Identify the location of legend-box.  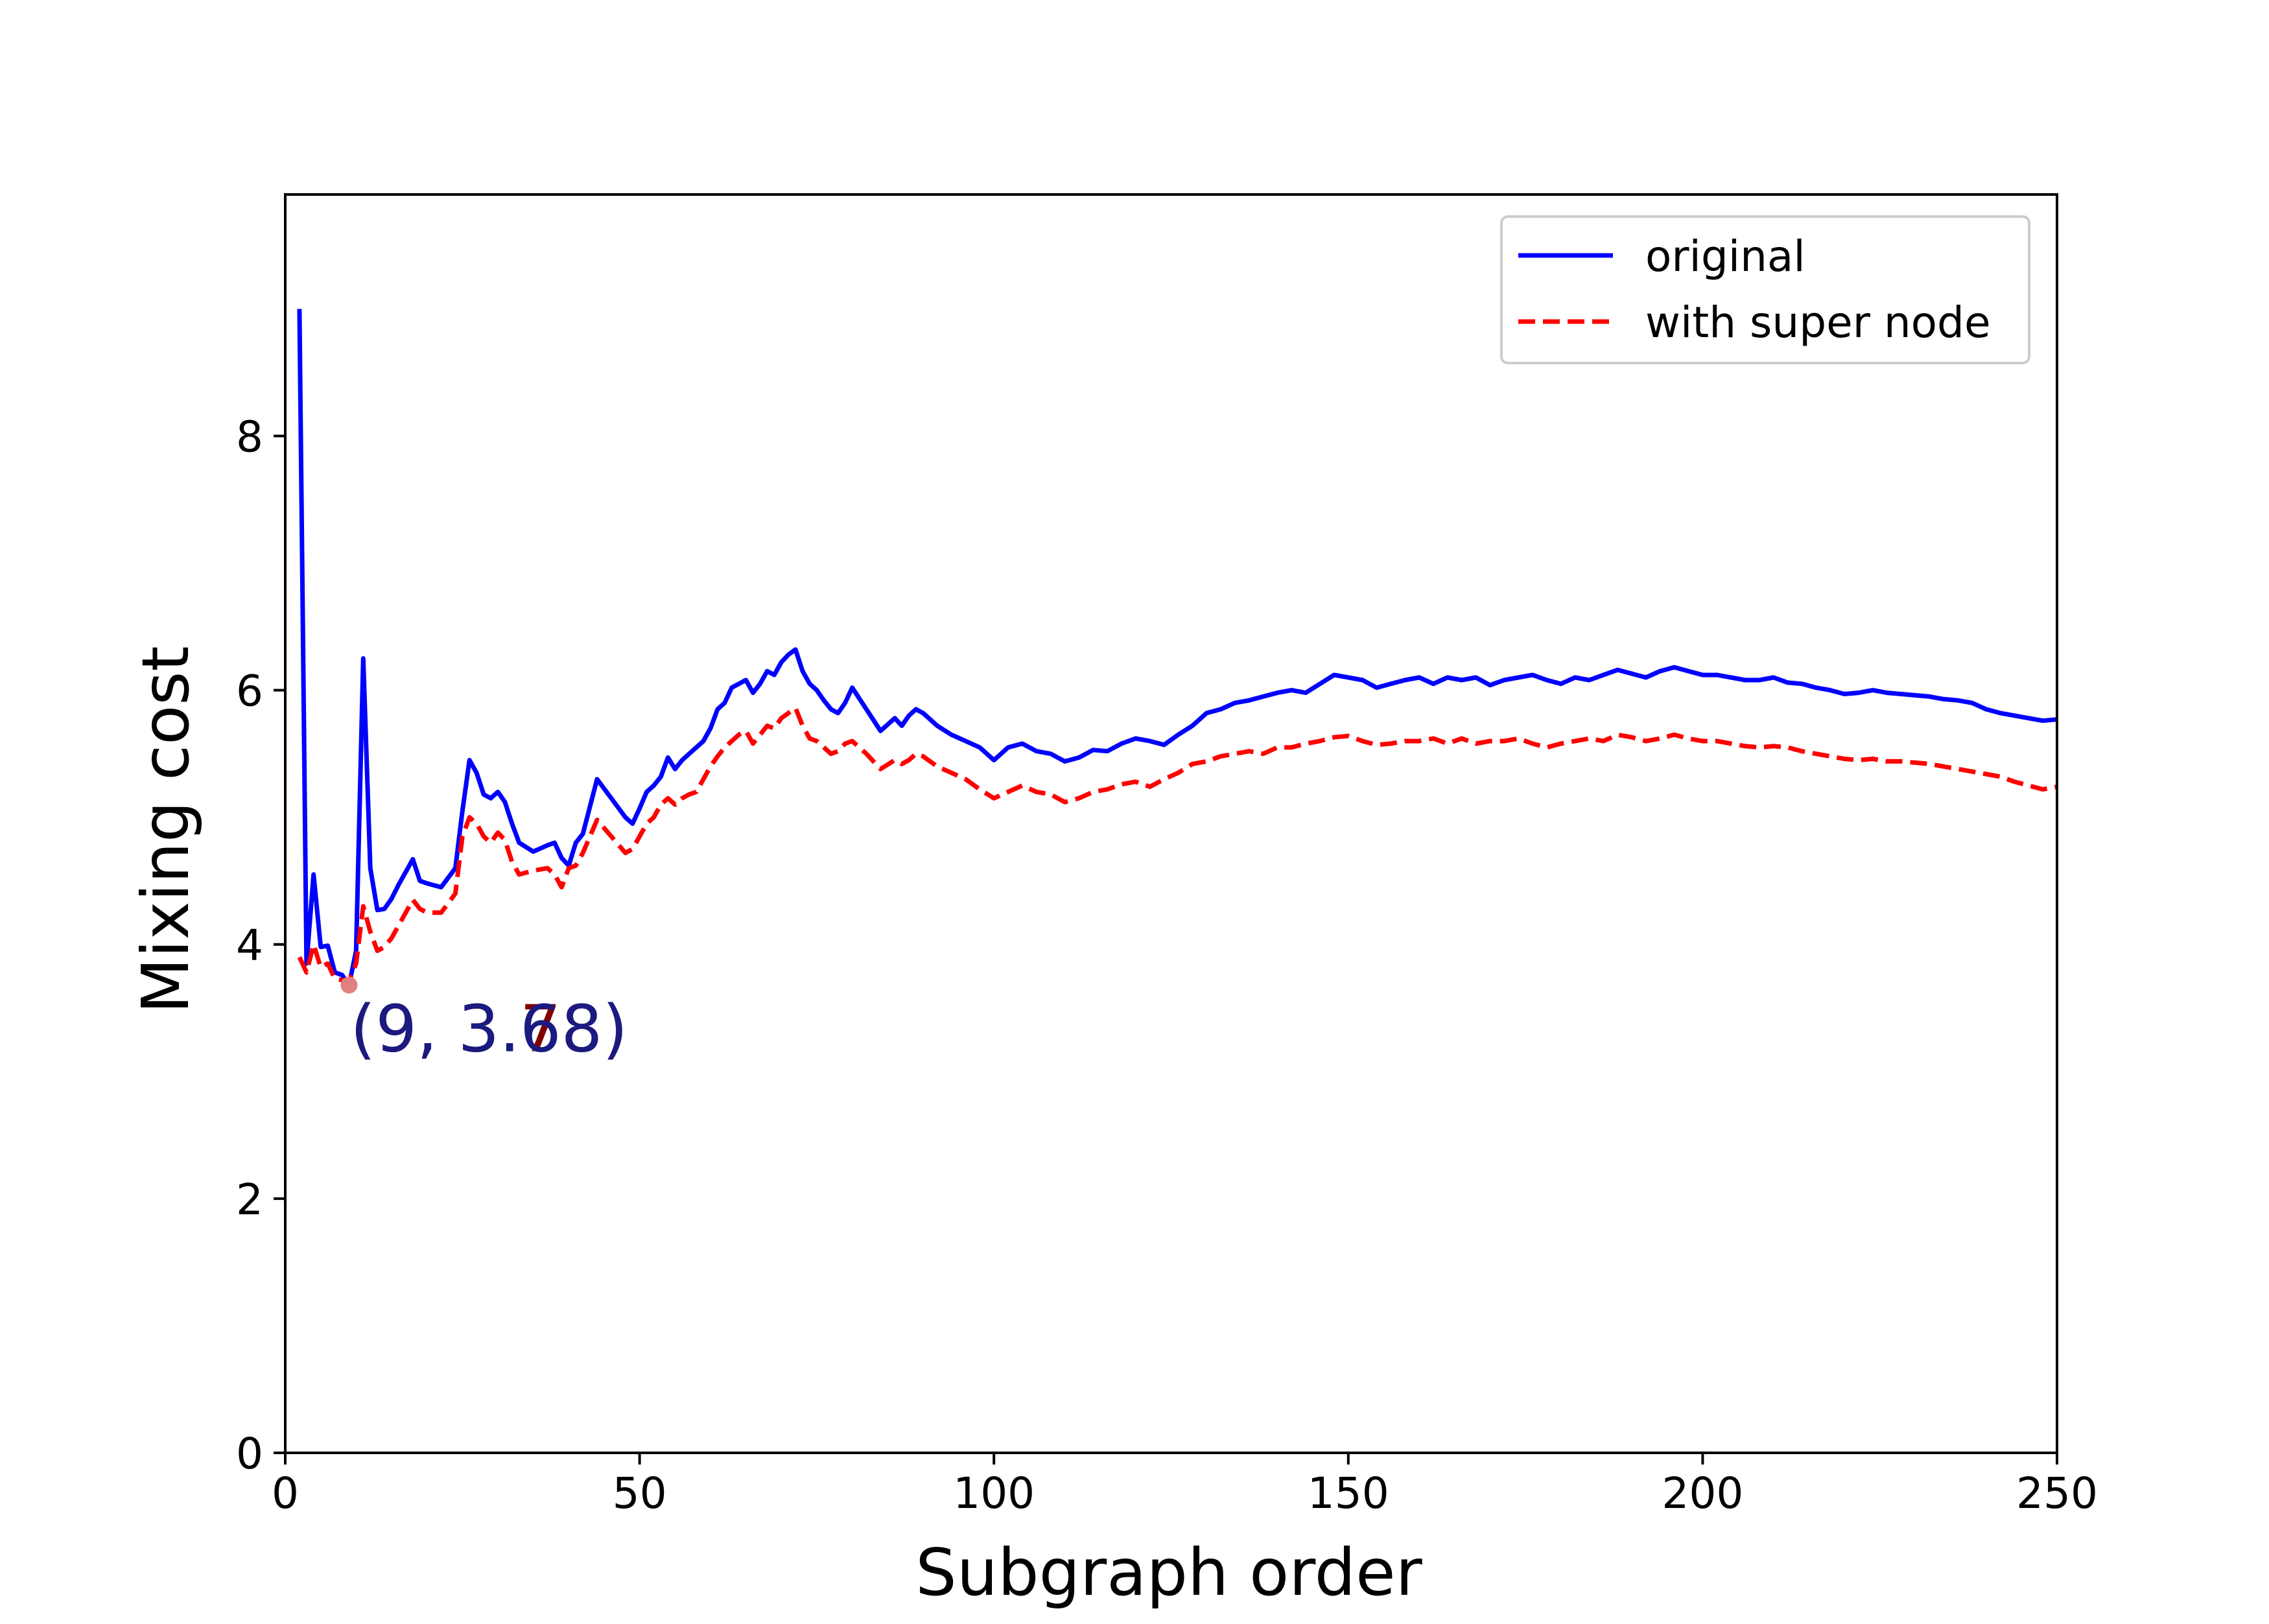
(1765, 289).